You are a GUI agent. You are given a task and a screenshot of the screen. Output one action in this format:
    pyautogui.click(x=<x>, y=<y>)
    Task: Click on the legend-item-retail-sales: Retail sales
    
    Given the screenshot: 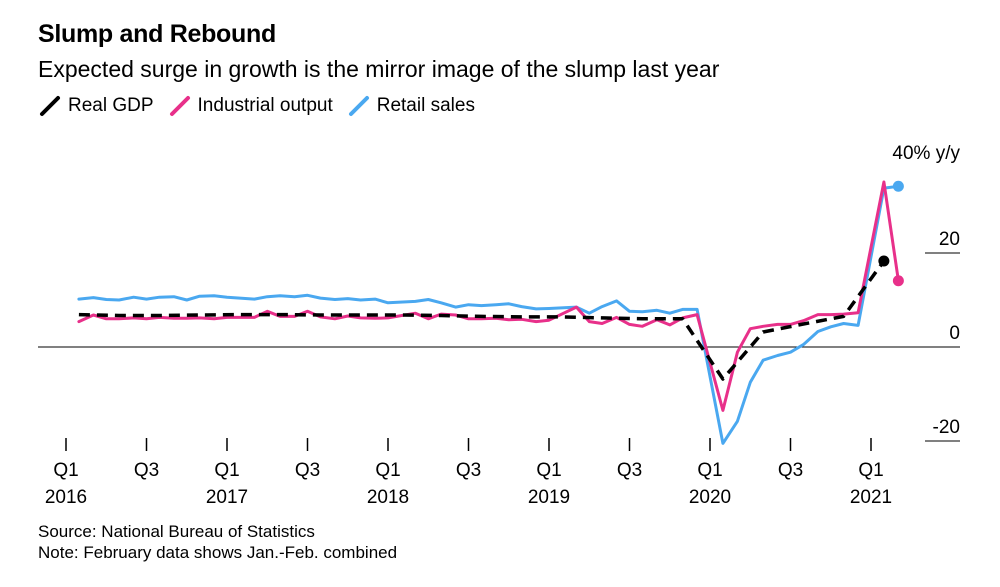 What is the action you would take?
    pyautogui.click(x=411, y=106)
    